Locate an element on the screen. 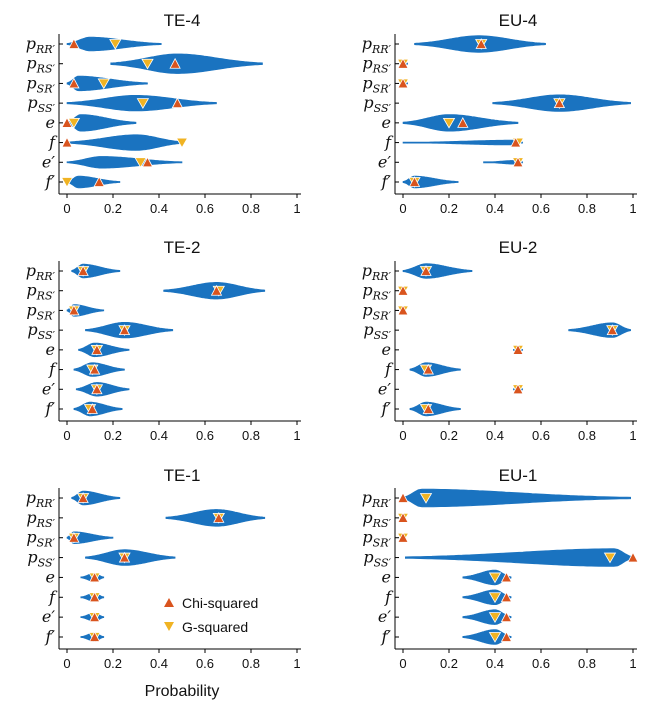 The height and width of the screenshot is (707, 649). legend-label-chi-squared: Chi-squared is located at coordinates (220, 603).